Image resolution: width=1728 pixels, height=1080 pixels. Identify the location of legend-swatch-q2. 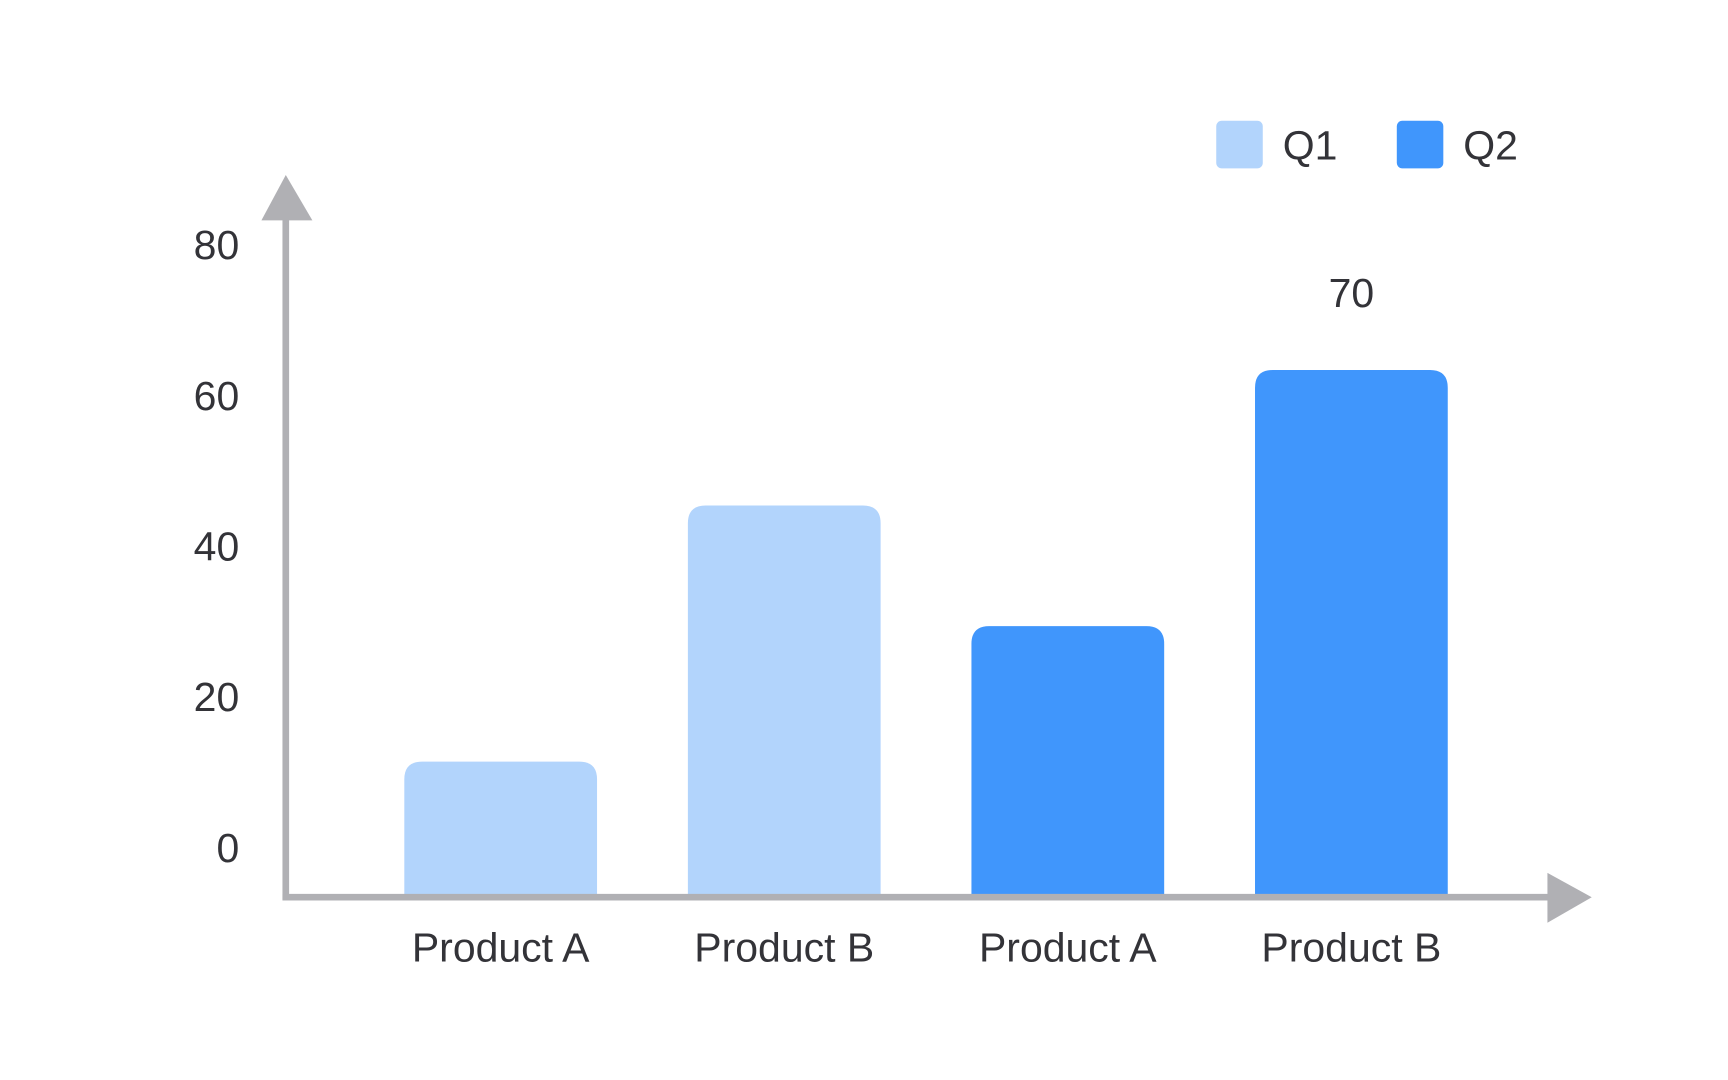
(1420, 144).